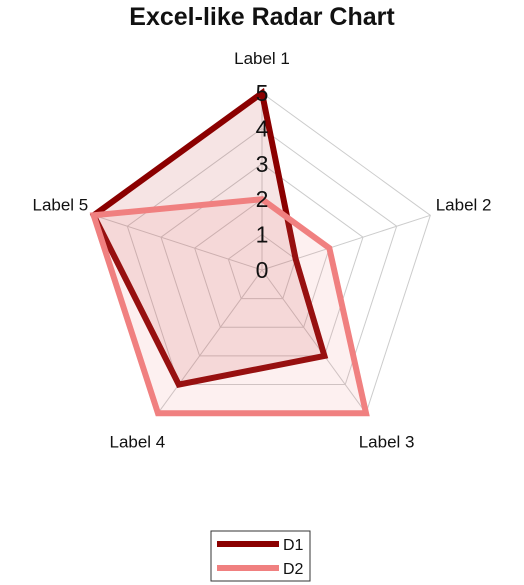  What do you see at coordinates (293, 569) in the screenshot?
I see `legend-label-d2: D2` at bounding box center [293, 569].